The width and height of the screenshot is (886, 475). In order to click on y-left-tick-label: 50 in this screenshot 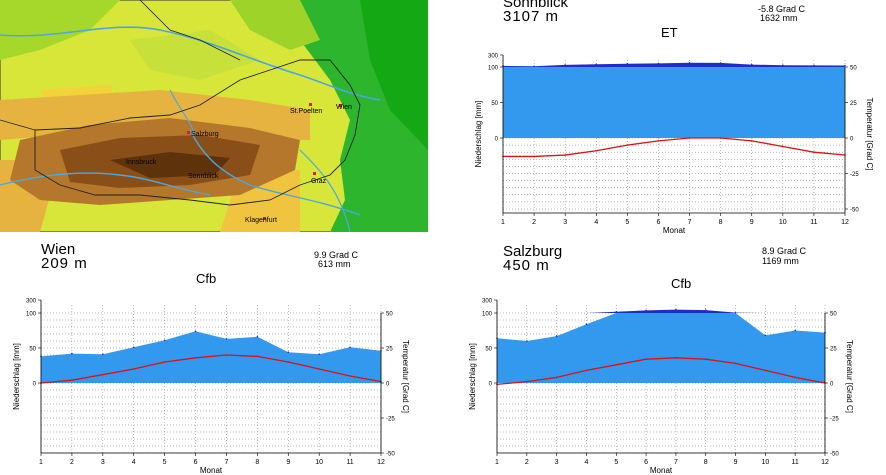, I will do `click(488, 350)`.